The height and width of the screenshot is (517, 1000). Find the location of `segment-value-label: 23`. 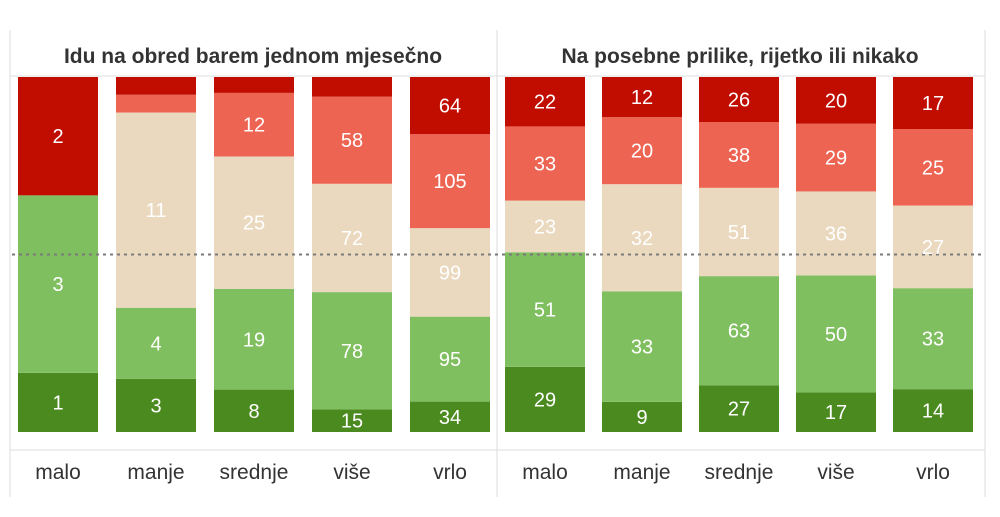

segment-value-label: 23 is located at coordinates (545, 227).